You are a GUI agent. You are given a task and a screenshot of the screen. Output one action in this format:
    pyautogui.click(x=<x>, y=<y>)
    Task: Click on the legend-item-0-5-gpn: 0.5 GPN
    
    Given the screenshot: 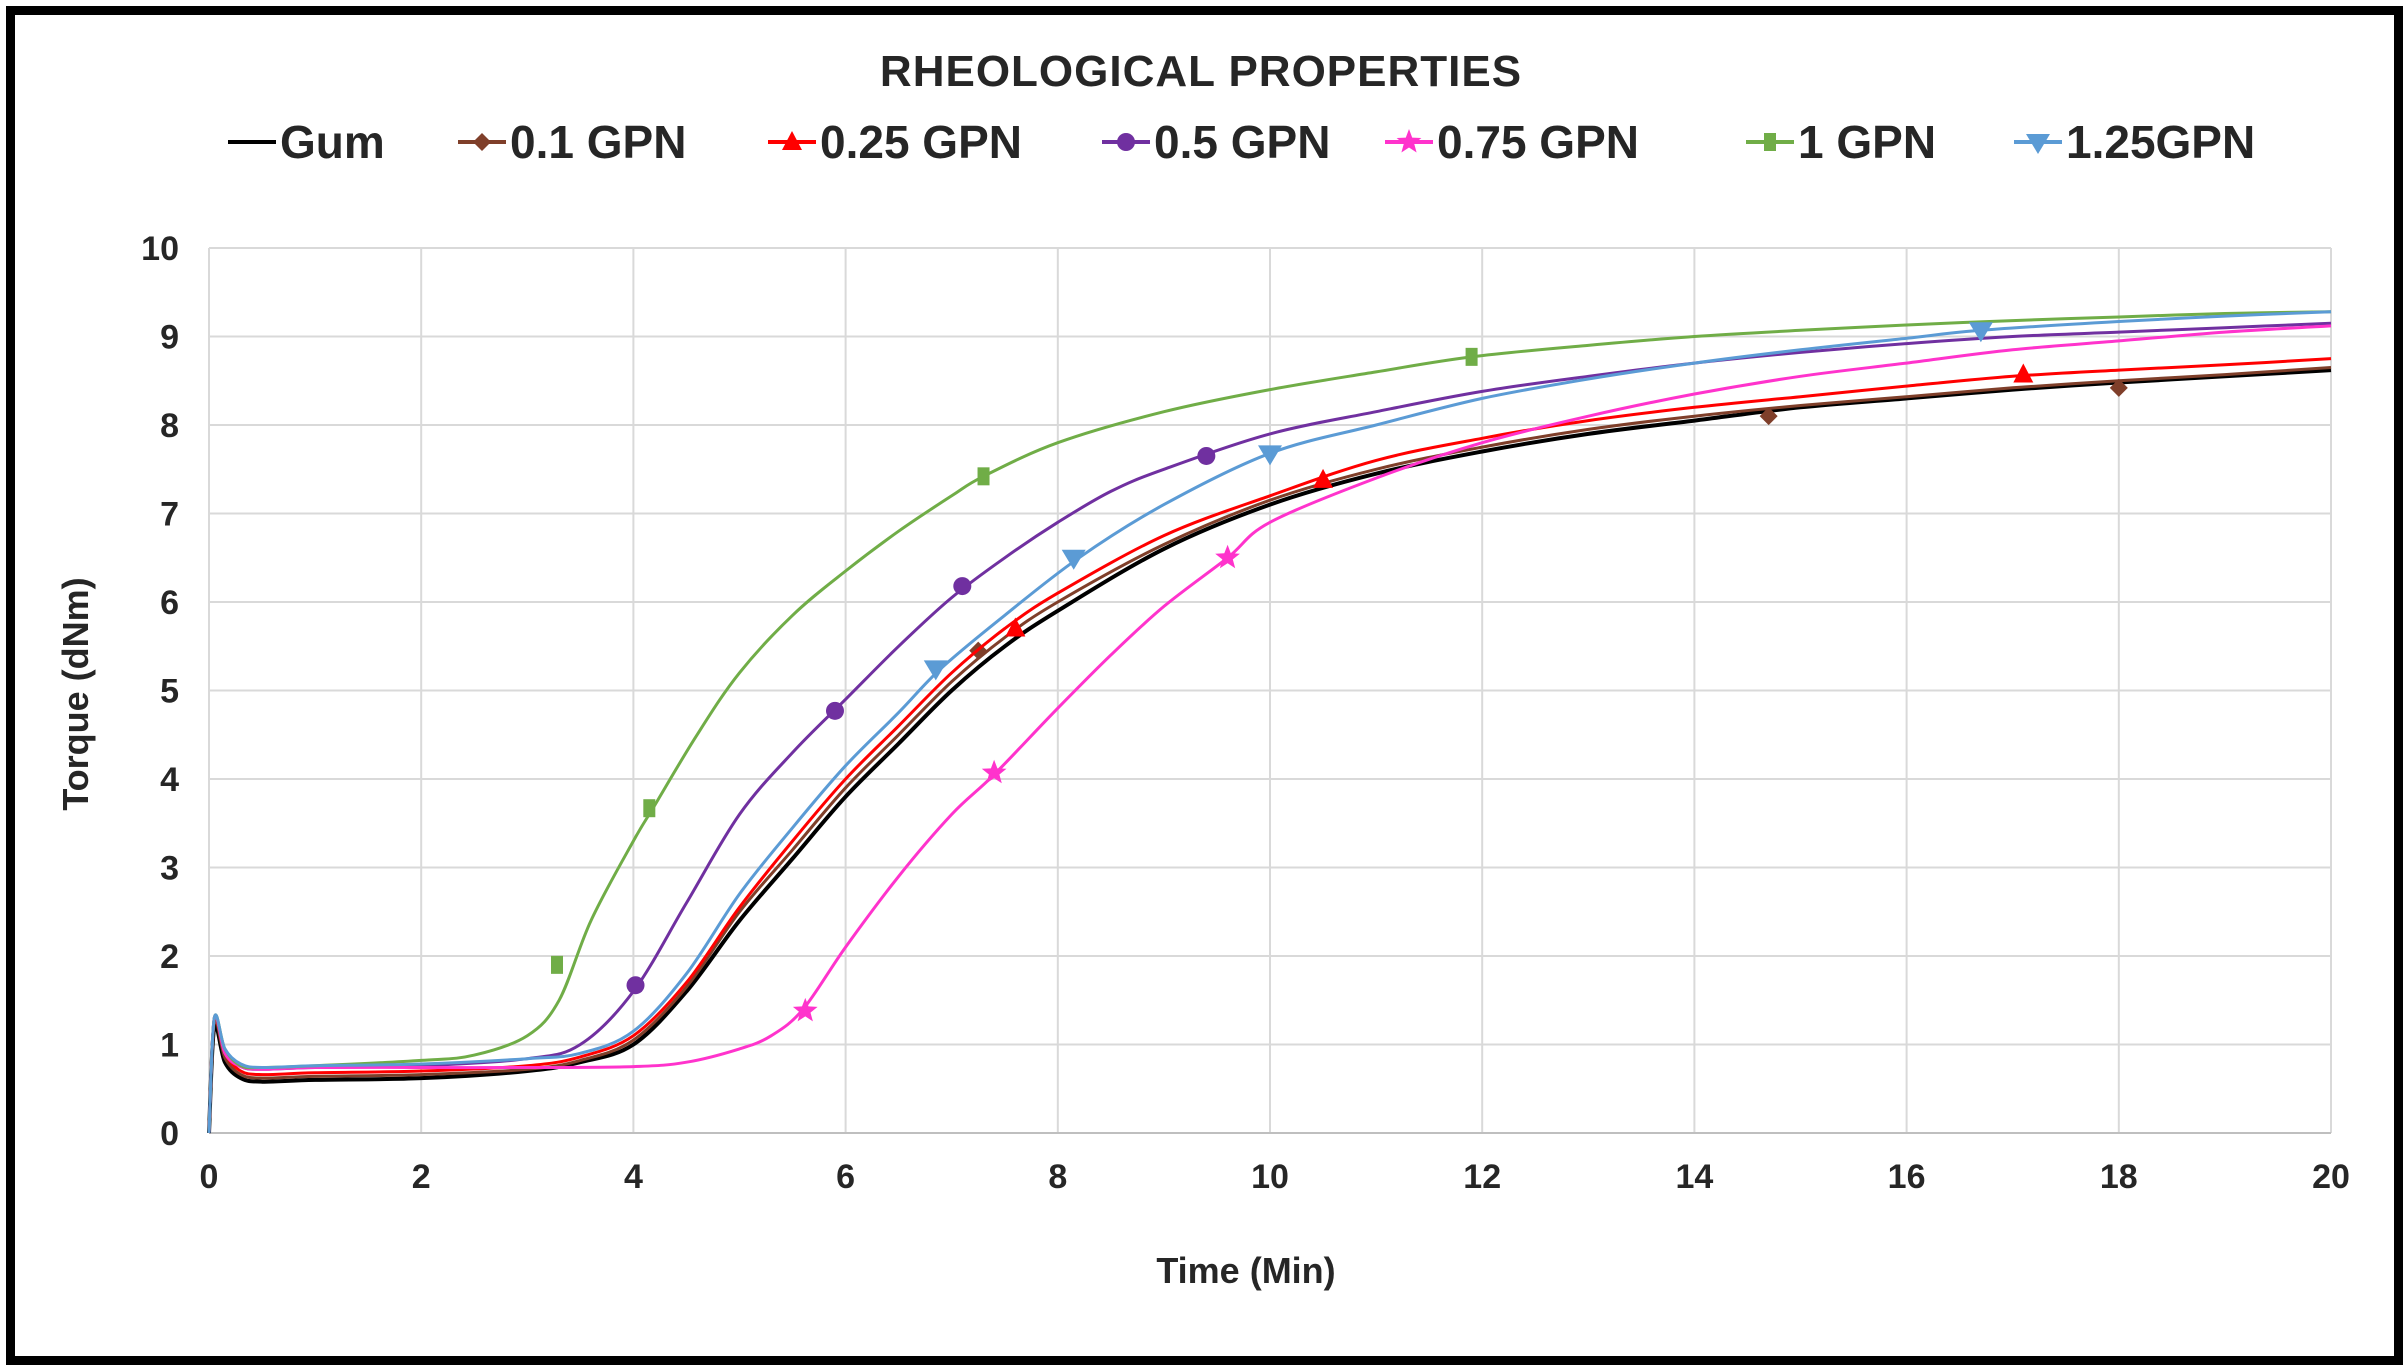 What is the action you would take?
    pyautogui.click(x=1216, y=142)
    